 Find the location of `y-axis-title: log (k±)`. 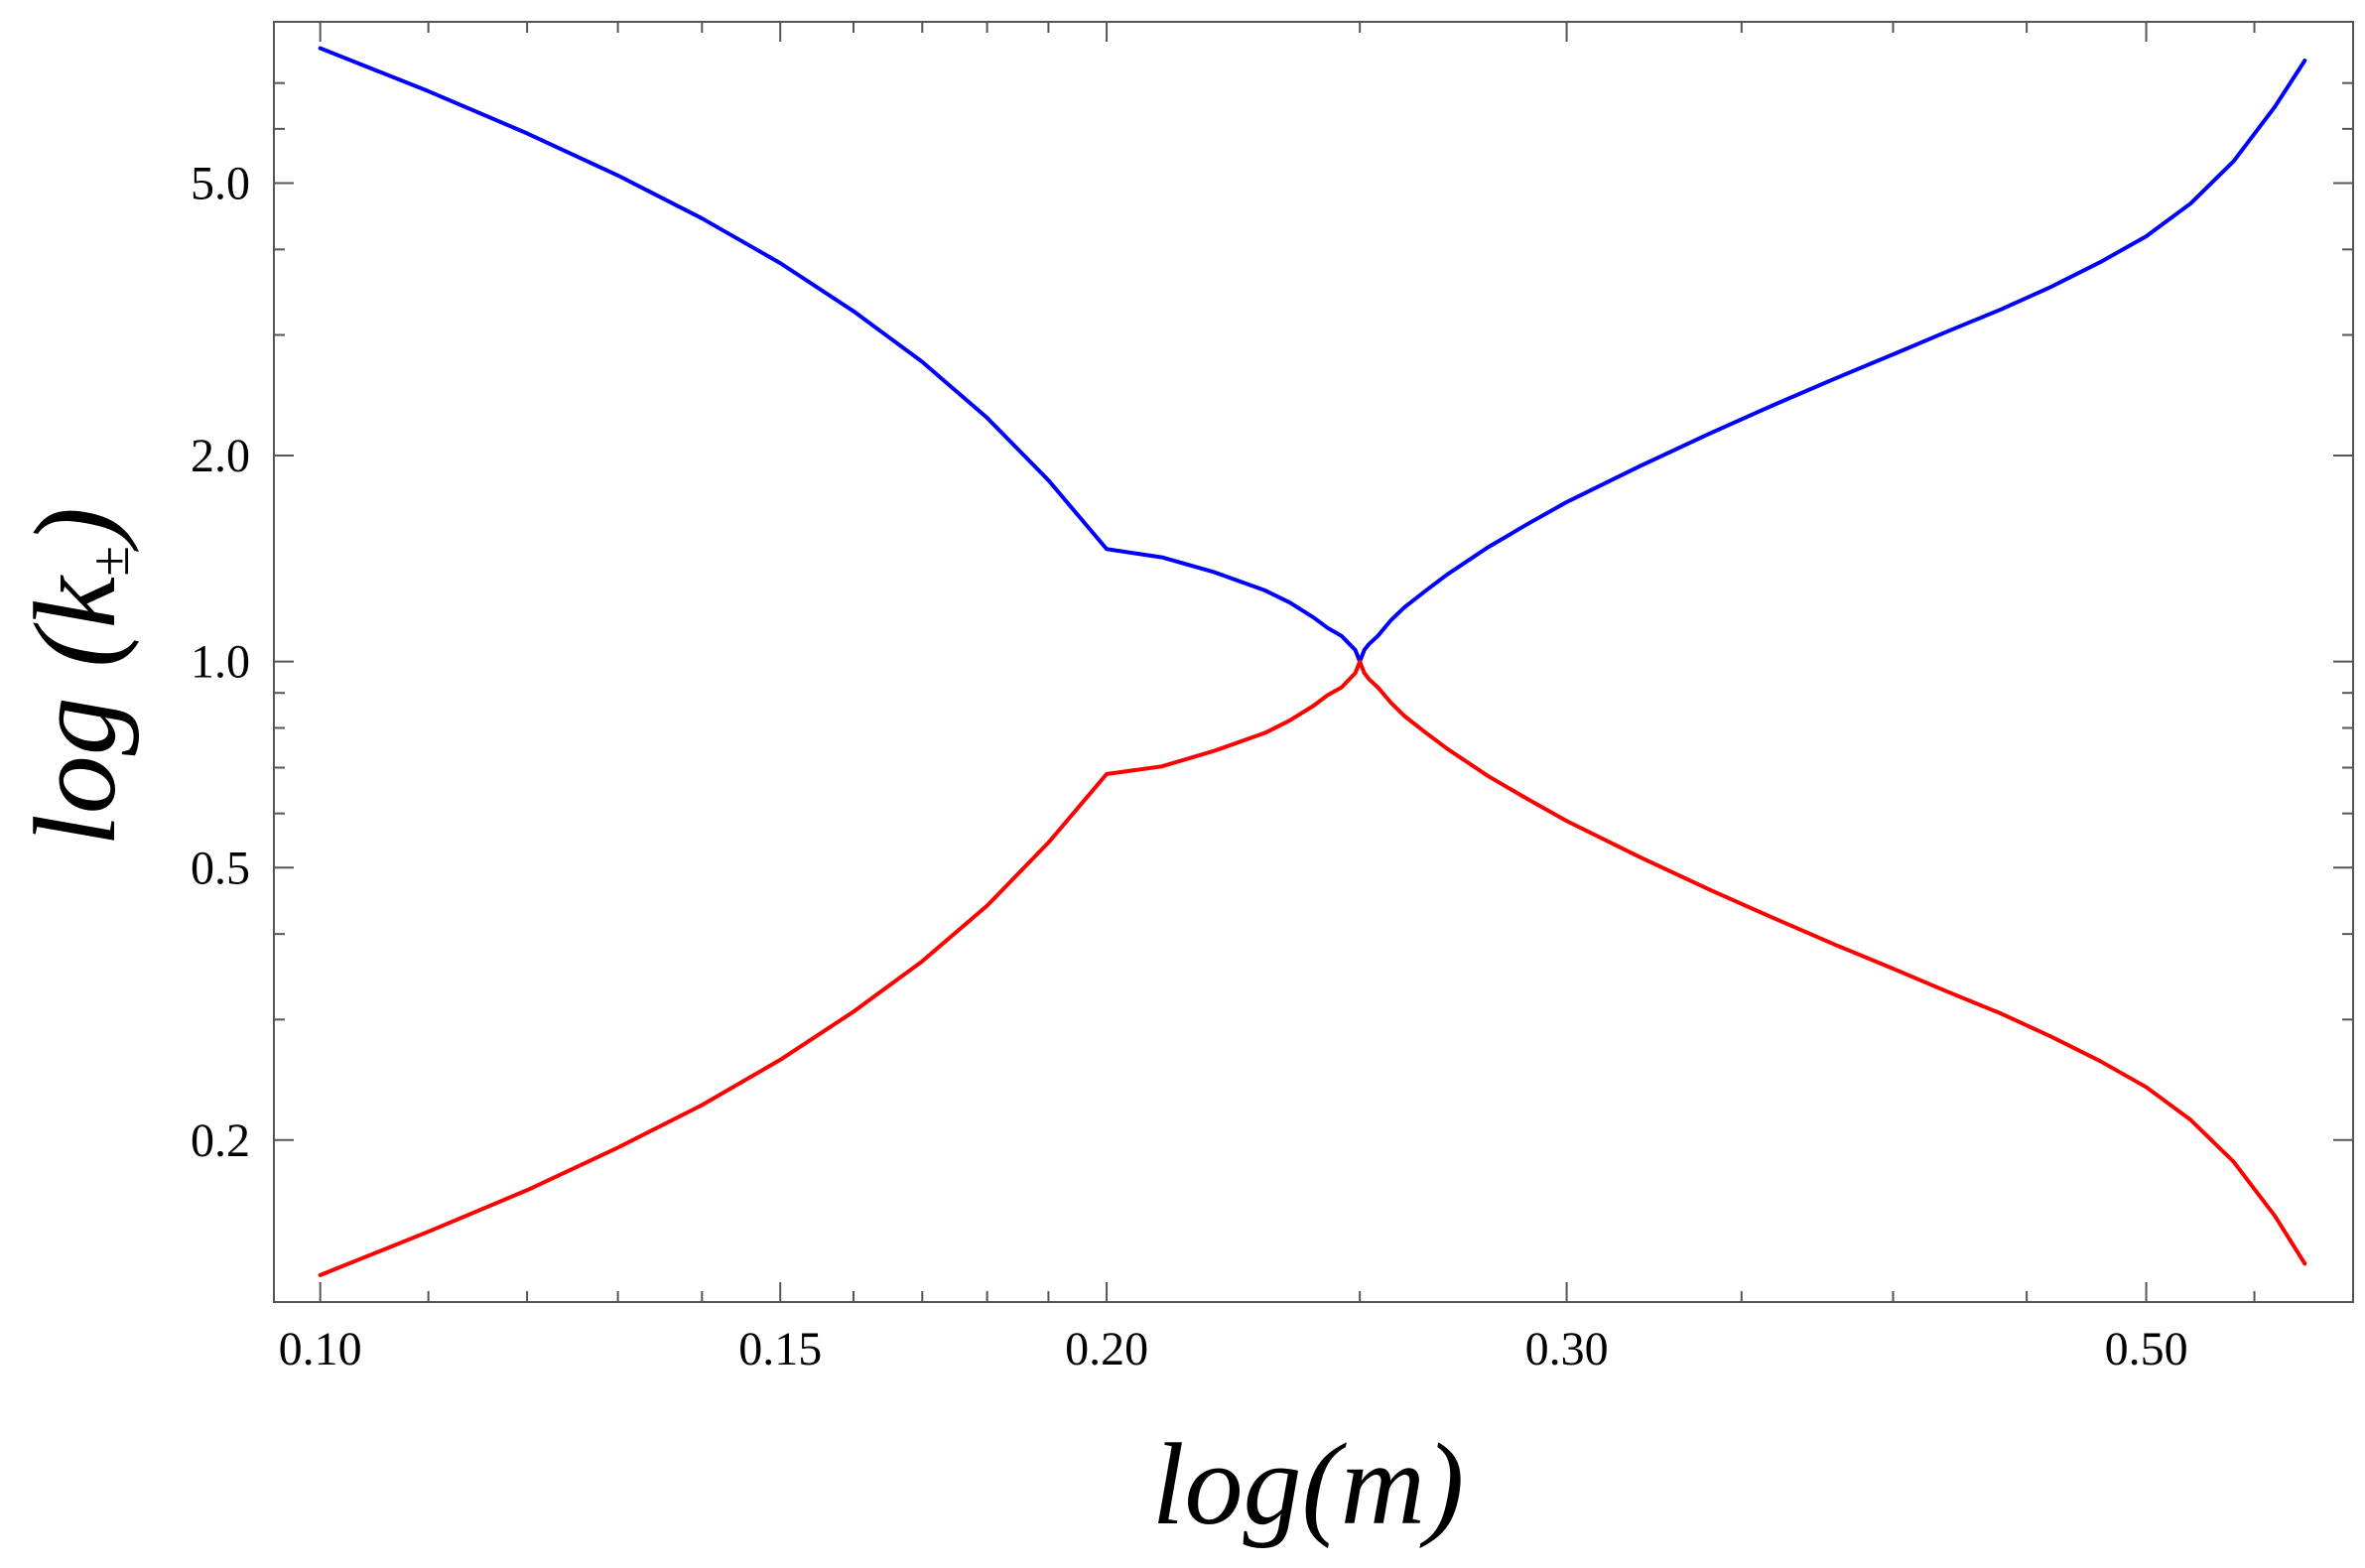

y-axis-title: log (k±) is located at coordinates (75, 677).